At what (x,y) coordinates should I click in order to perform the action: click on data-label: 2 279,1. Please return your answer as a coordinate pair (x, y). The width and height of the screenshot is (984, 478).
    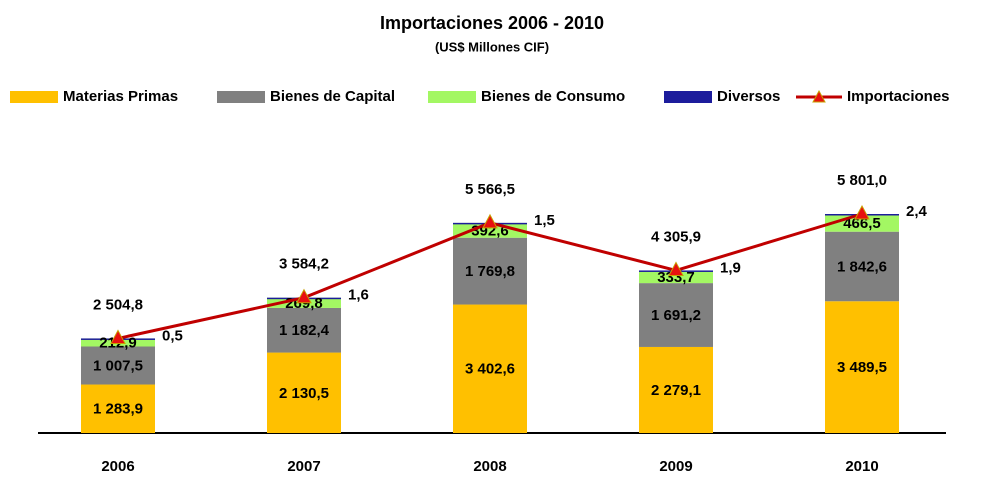
    Looking at the image, I should click on (676, 390).